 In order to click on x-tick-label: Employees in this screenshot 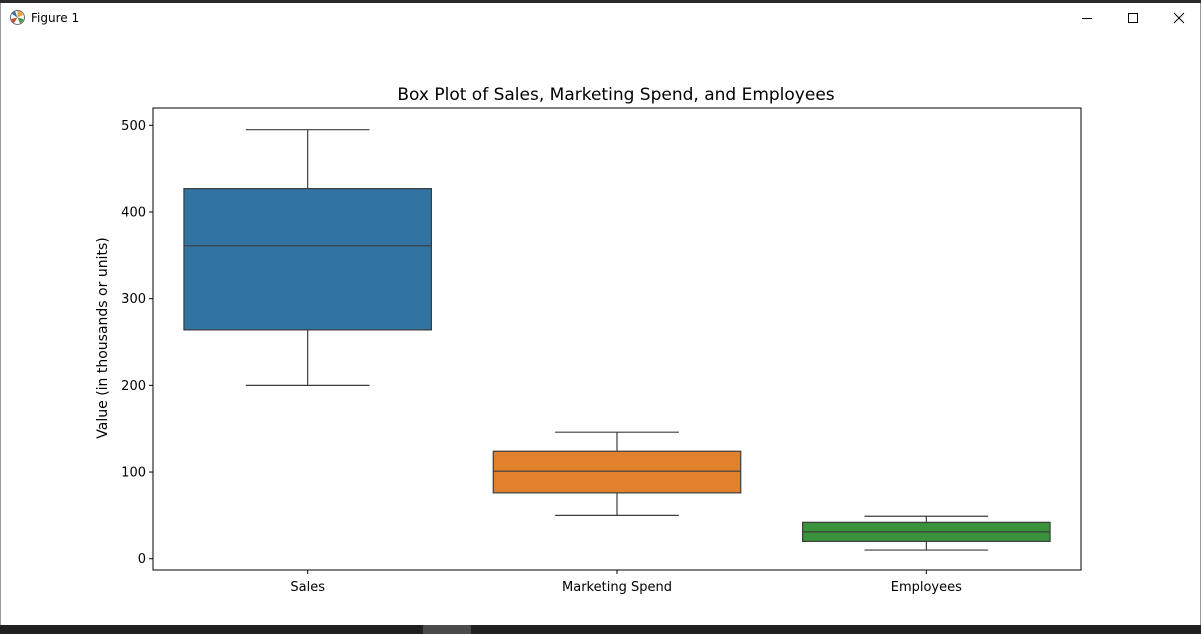, I will do `click(926, 587)`.